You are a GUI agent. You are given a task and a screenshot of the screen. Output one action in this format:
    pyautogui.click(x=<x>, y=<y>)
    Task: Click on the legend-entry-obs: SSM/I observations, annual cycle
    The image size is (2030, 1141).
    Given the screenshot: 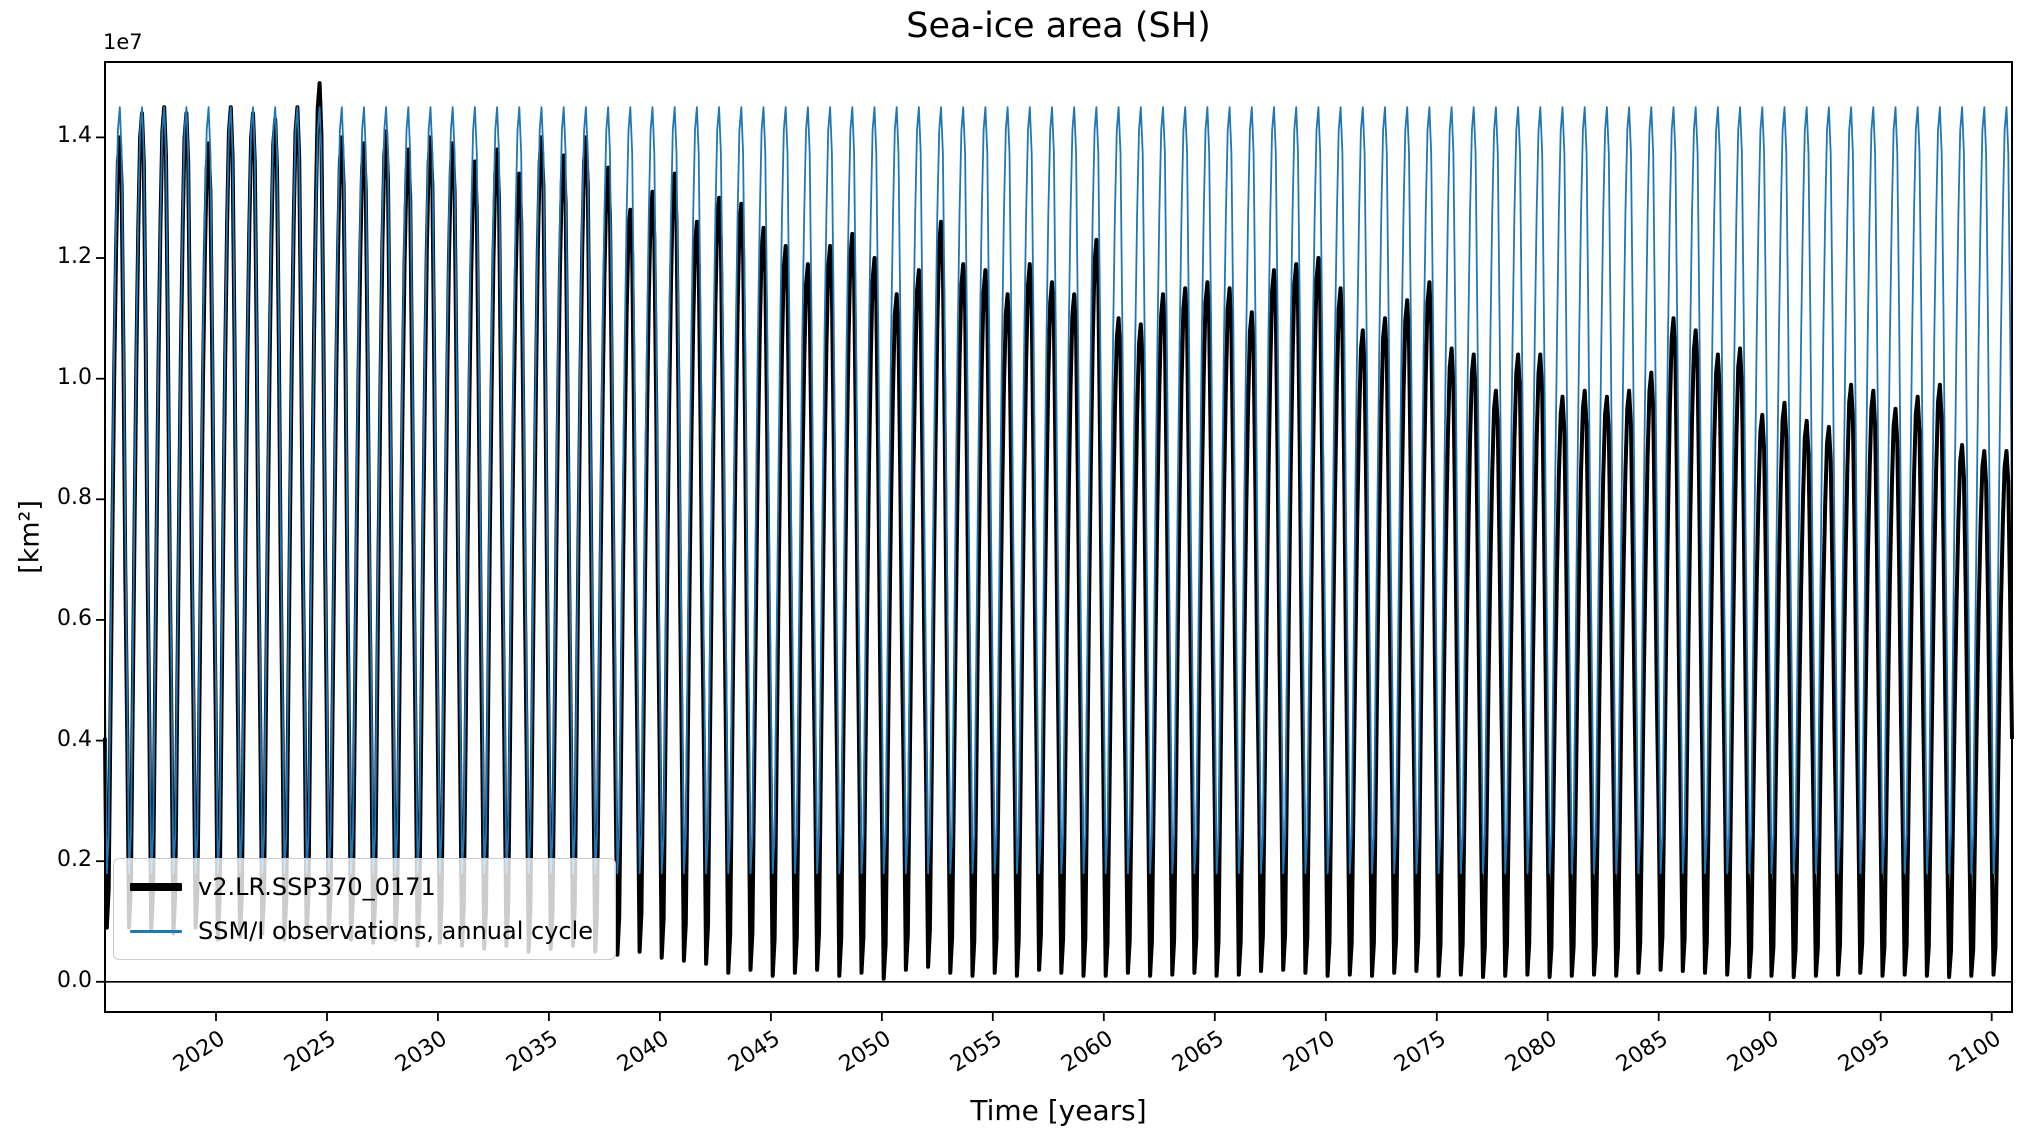 What is the action you would take?
    pyautogui.click(x=361, y=931)
    